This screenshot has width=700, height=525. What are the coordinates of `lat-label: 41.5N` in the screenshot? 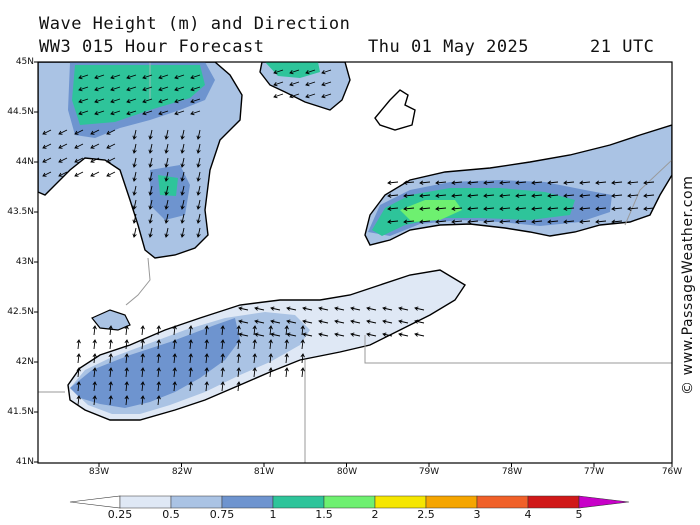 It's located at (20, 412).